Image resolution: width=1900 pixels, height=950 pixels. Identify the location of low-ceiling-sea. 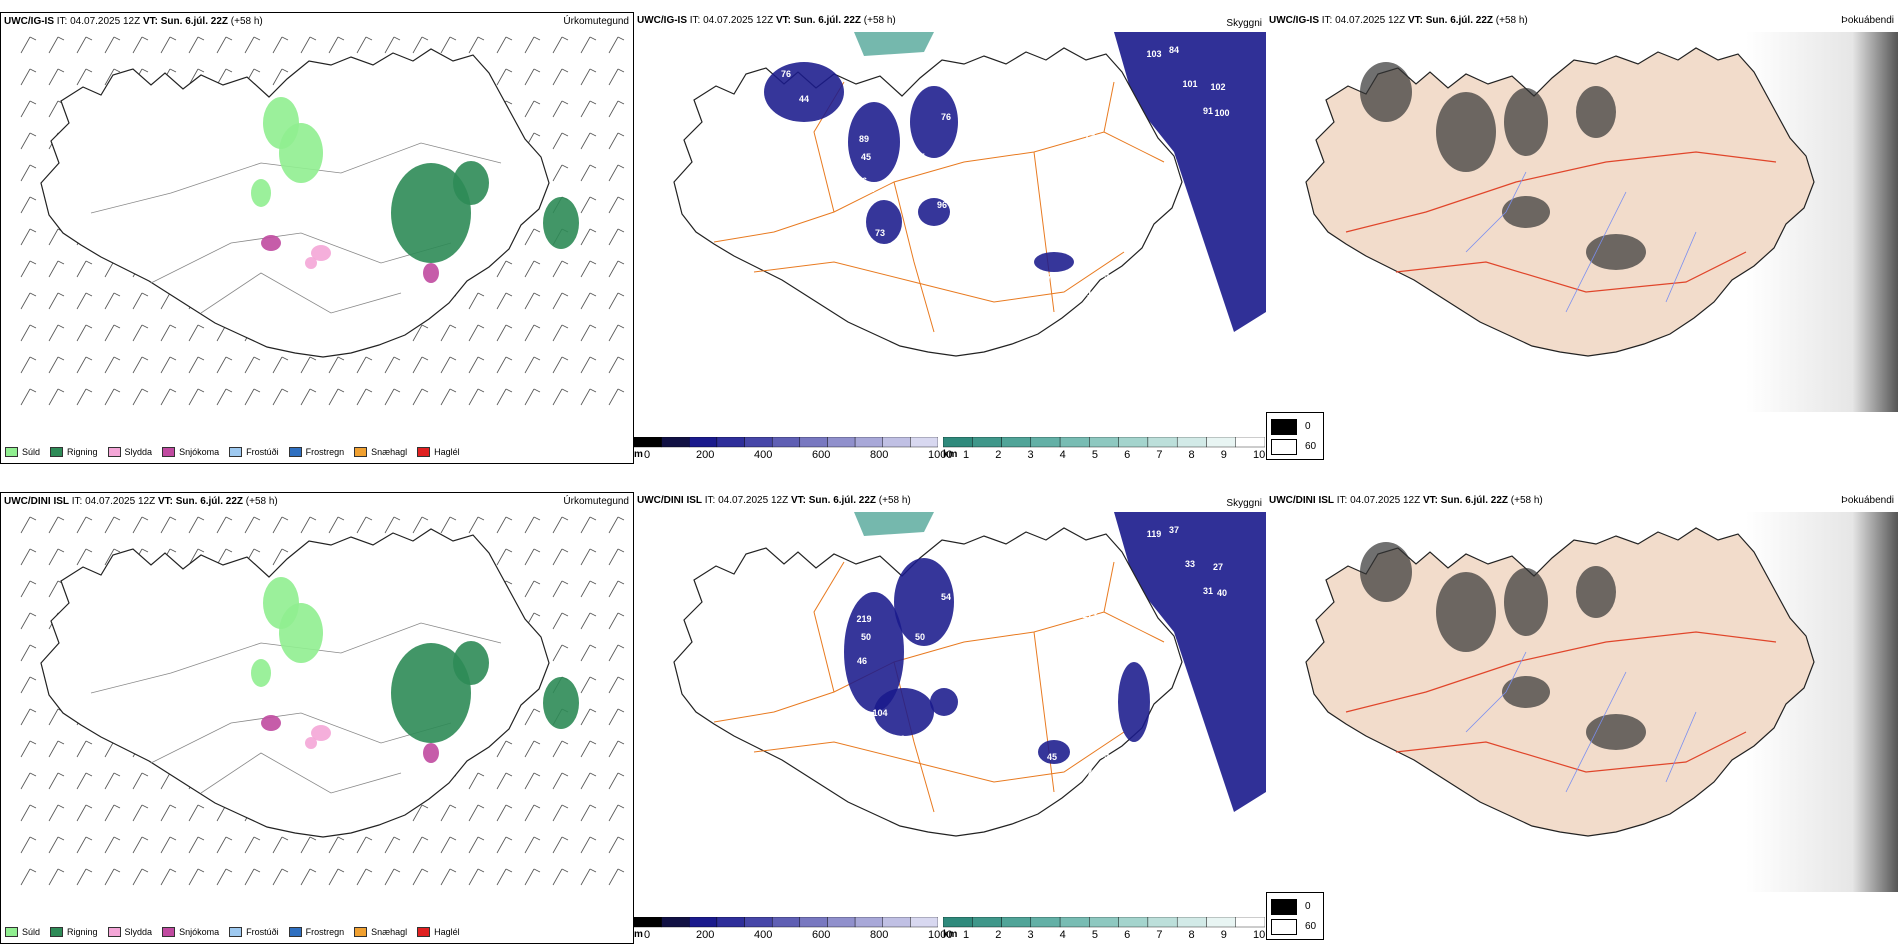
(1190, 662).